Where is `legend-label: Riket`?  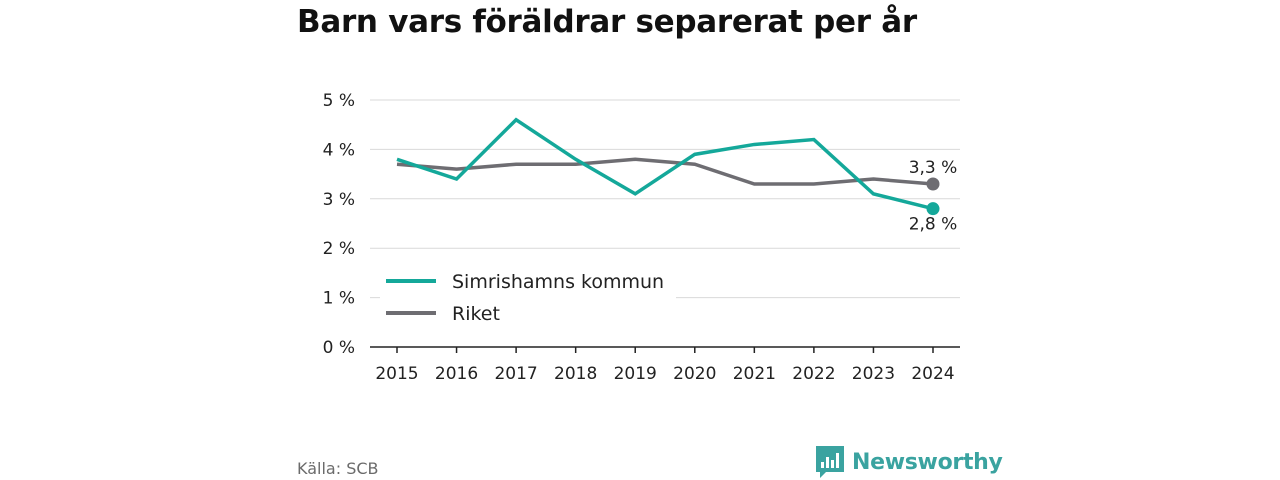 legend-label: Riket is located at coordinates (476, 314).